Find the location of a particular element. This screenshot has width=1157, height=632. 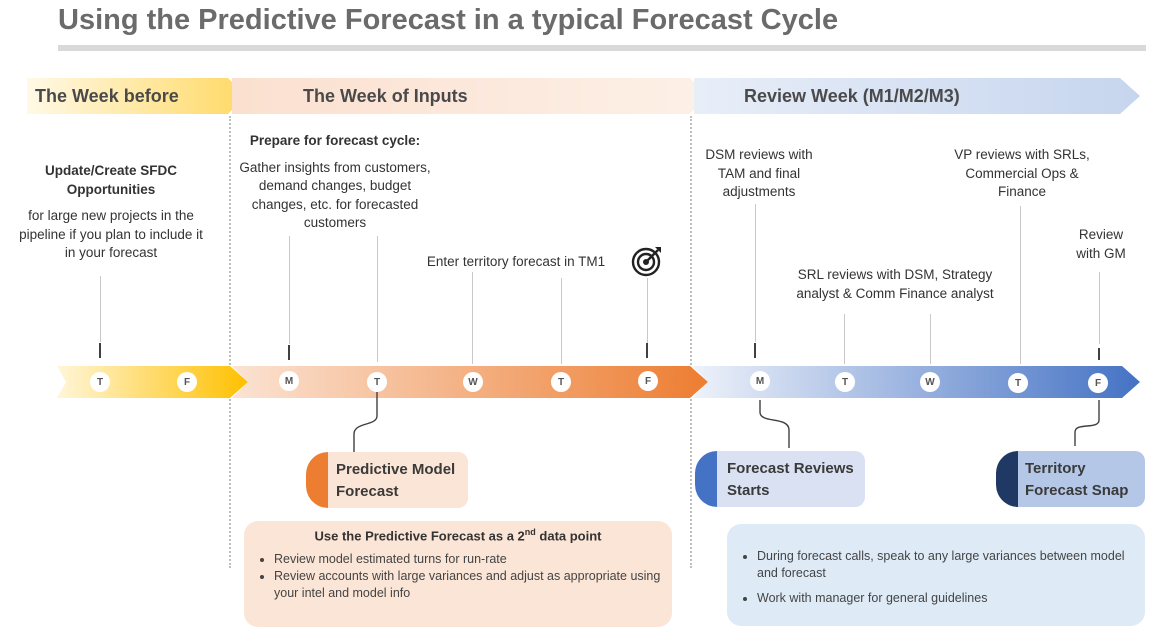

connector-gm is located at coordinates (1099, 308).